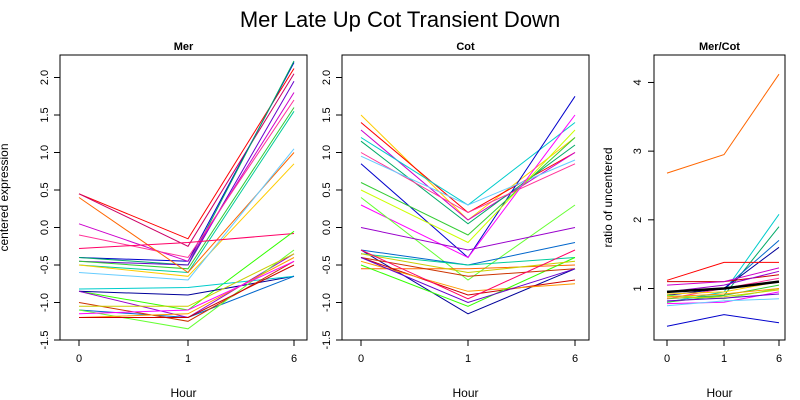  I want to click on plot-frame, so click(719, 197).